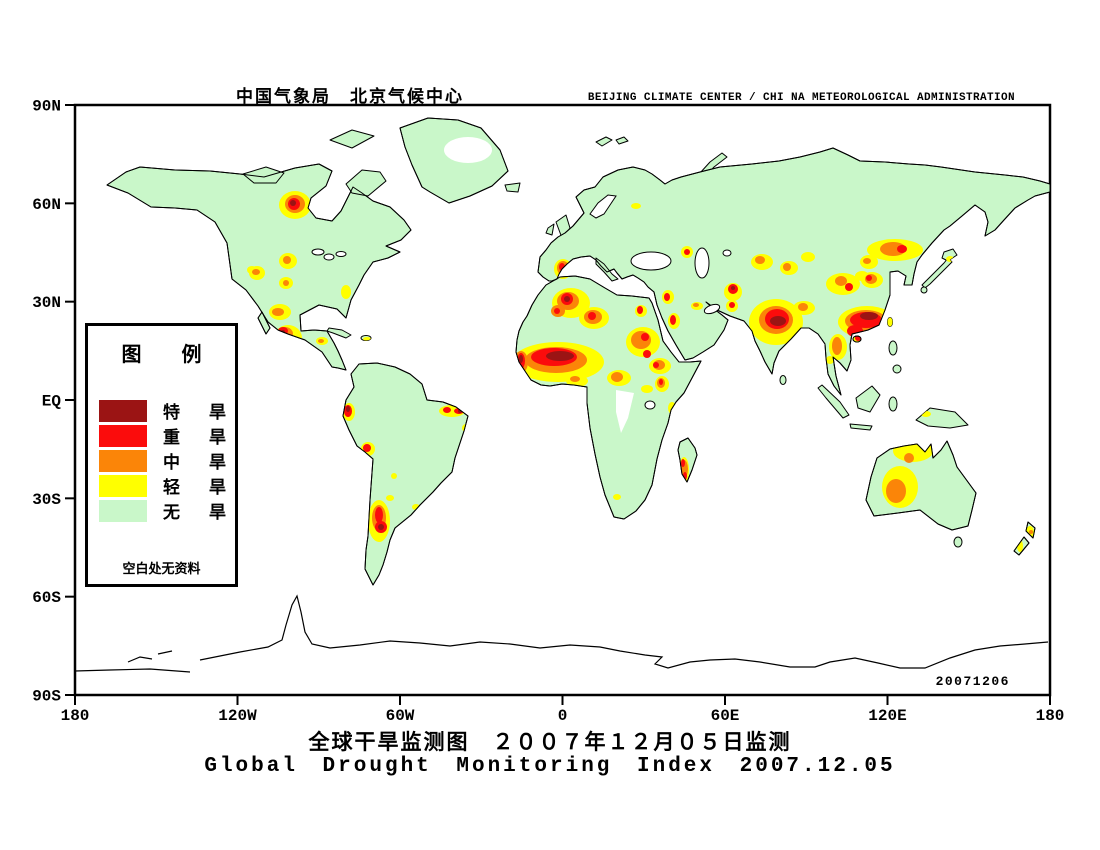 The height and width of the screenshot is (850, 1100). What do you see at coordinates (197, 437) in the screenshot?
I see `legend-label-severe: 重 旱` at bounding box center [197, 437].